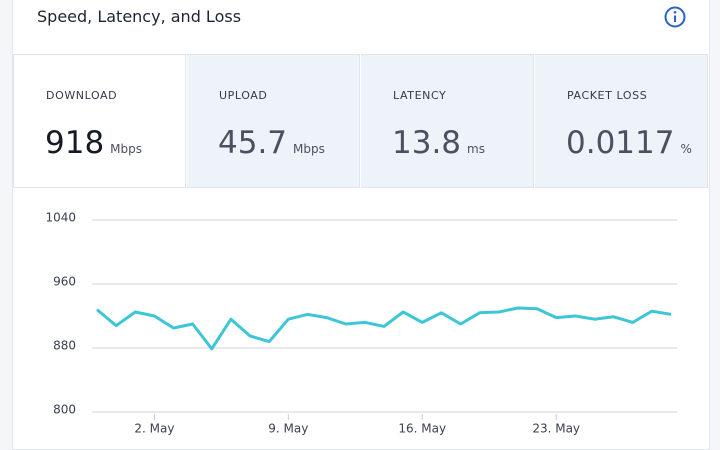  What do you see at coordinates (253, 143) in the screenshot?
I see `metric-value: 45.7` at bounding box center [253, 143].